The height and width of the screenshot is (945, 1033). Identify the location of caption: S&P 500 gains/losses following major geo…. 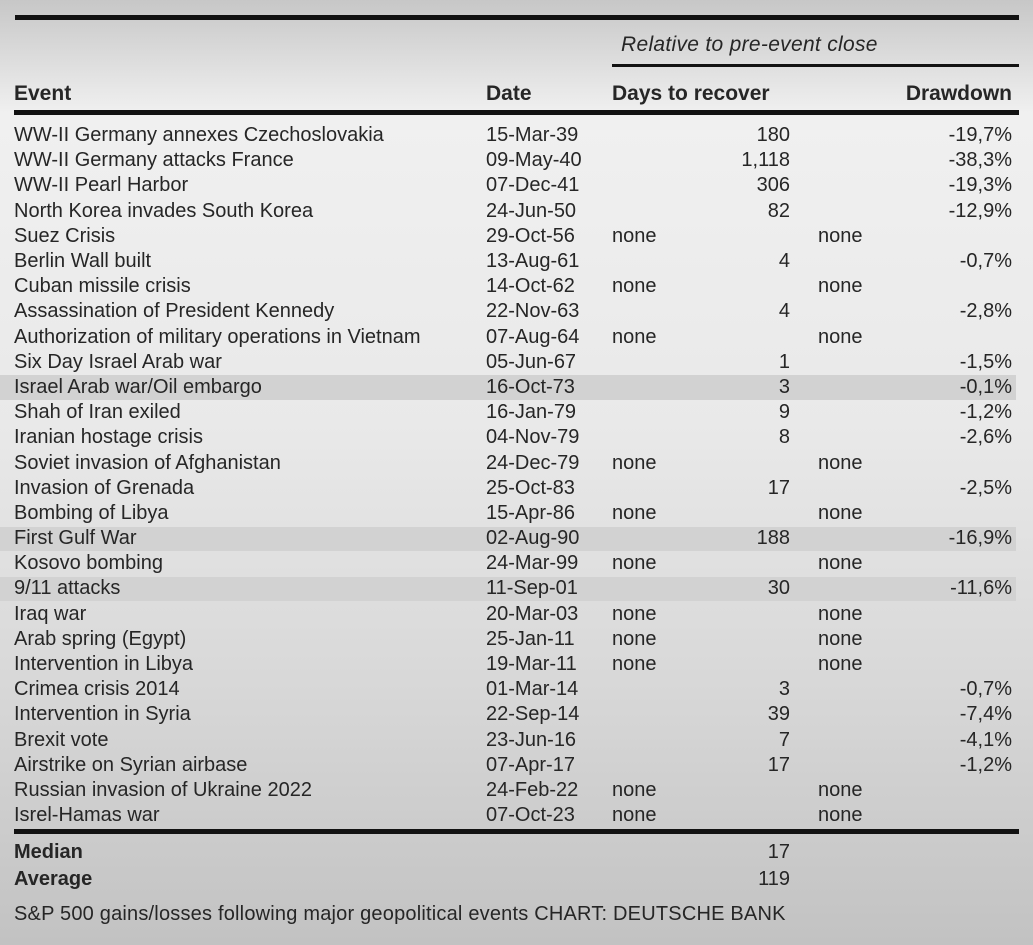
(400, 914).